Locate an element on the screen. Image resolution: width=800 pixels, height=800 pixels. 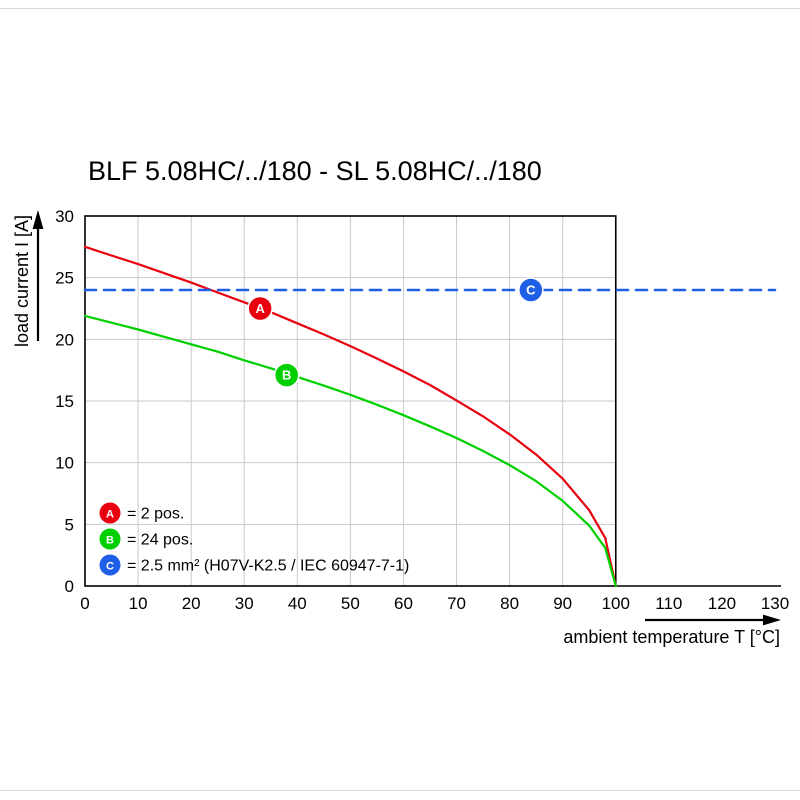
y-tick-label: 0 is located at coordinates (69, 586).